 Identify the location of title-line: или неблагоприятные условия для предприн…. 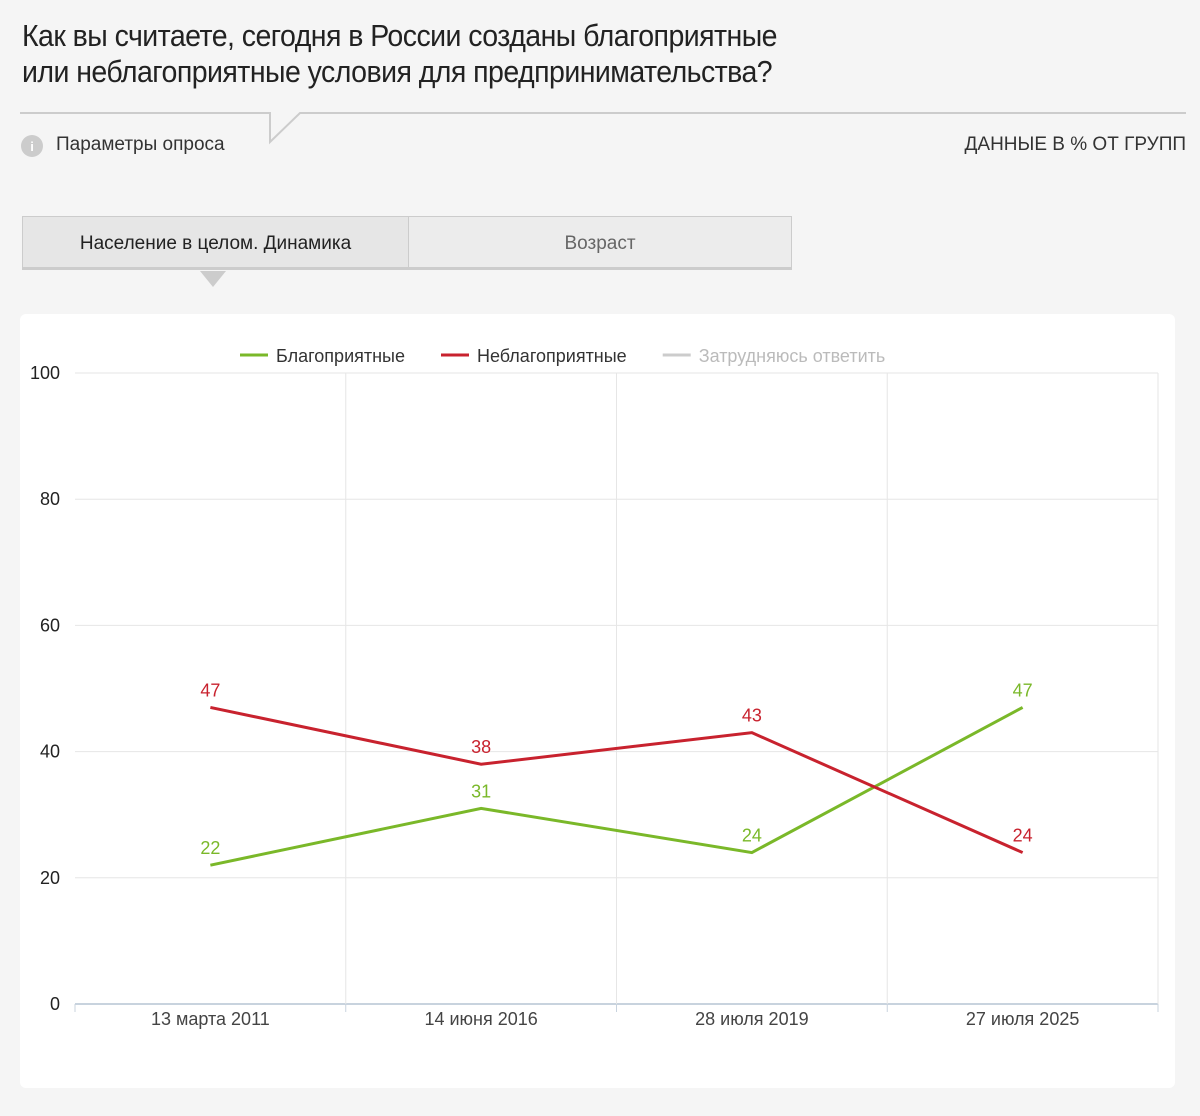
(397, 71).